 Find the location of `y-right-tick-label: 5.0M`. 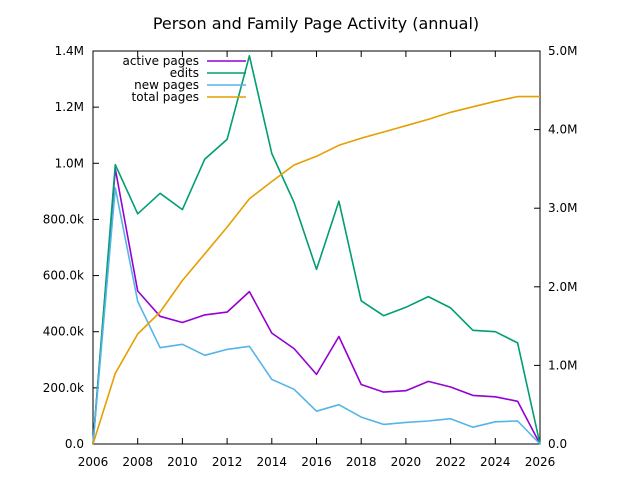

y-right-tick-label: 5.0M is located at coordinates (562, 51).